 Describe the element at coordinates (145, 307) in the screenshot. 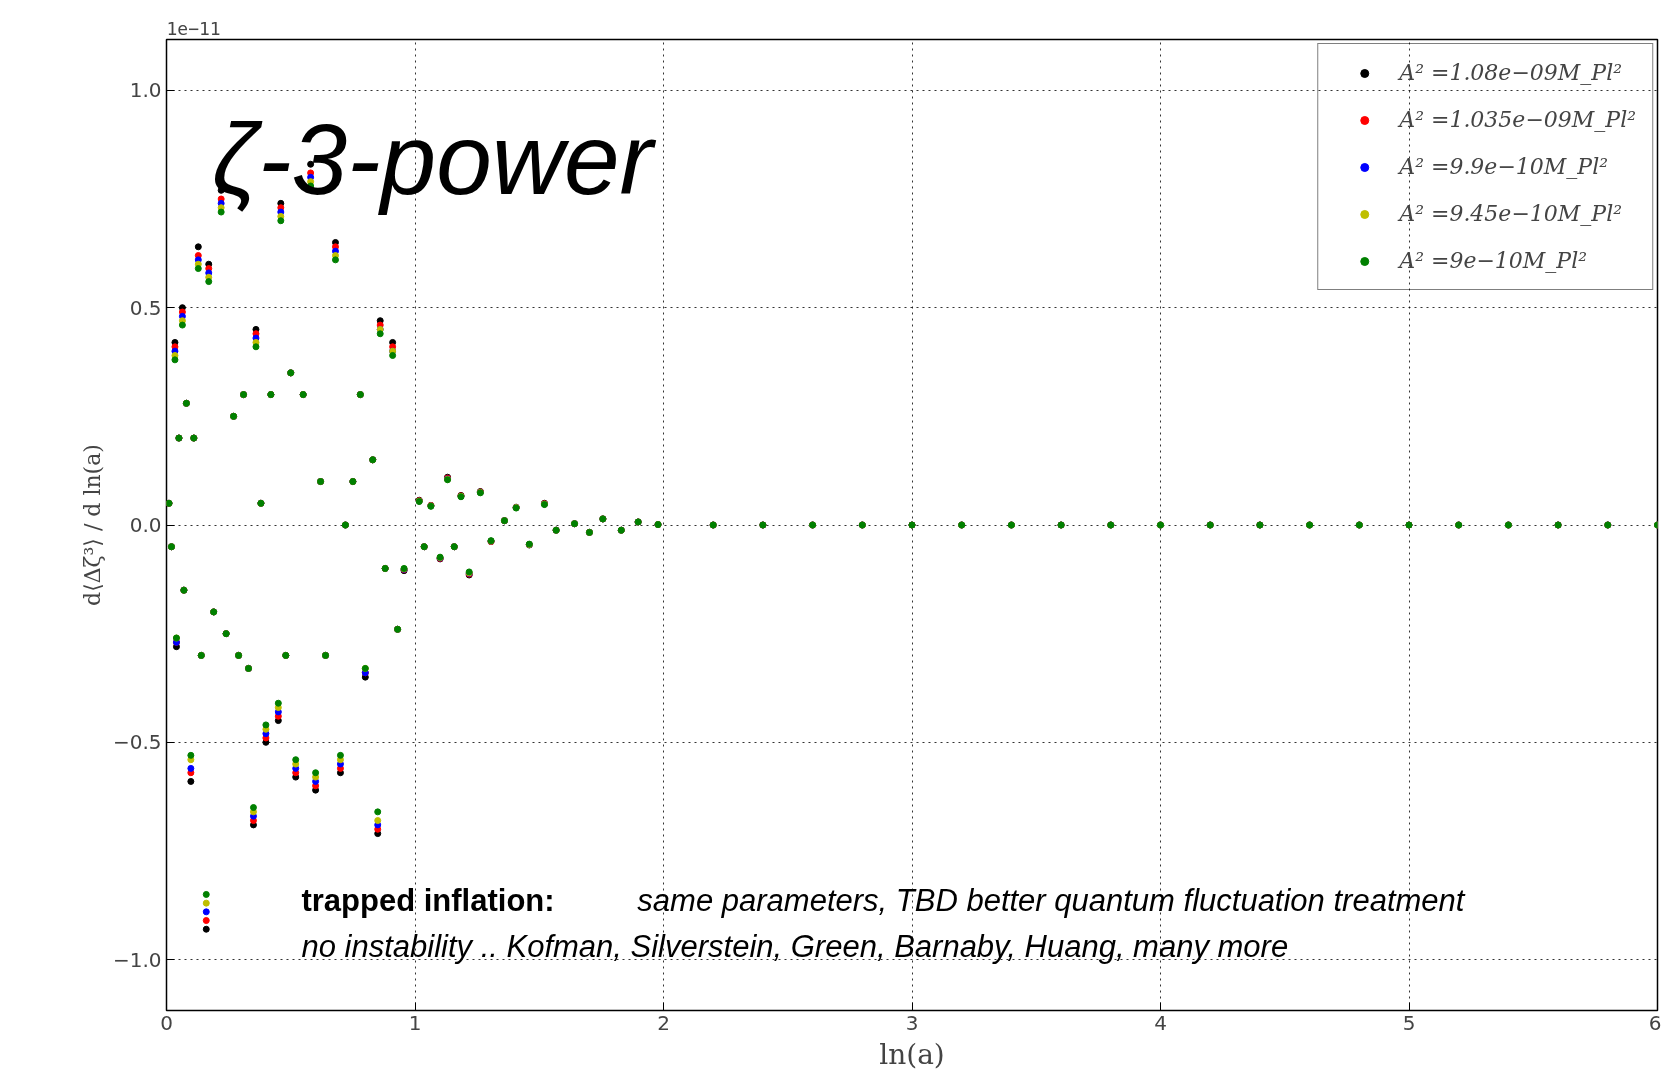

I see `y-tick-label: 0.5` at that location.